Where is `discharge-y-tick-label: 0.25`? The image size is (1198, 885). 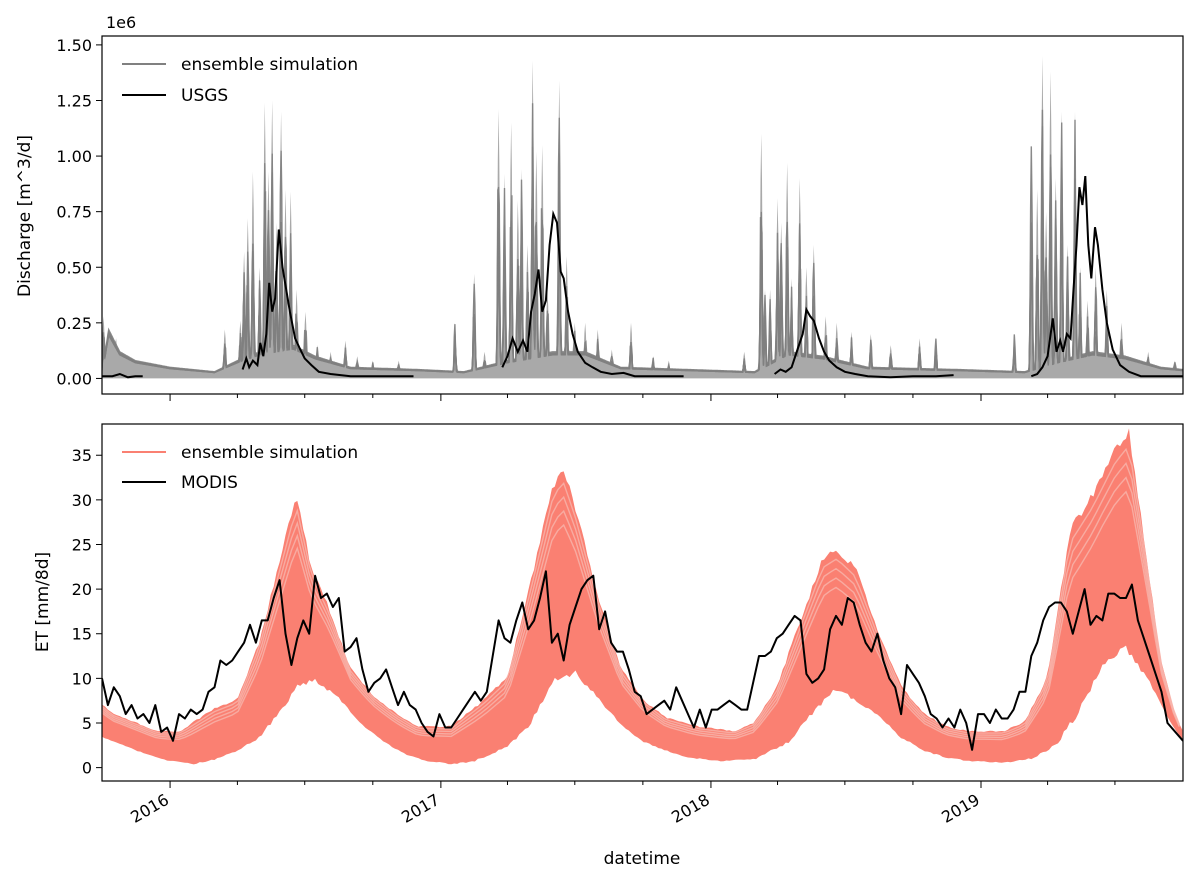 discharge-y-tick-label: 0.25 is located at coordinates (74, 323).